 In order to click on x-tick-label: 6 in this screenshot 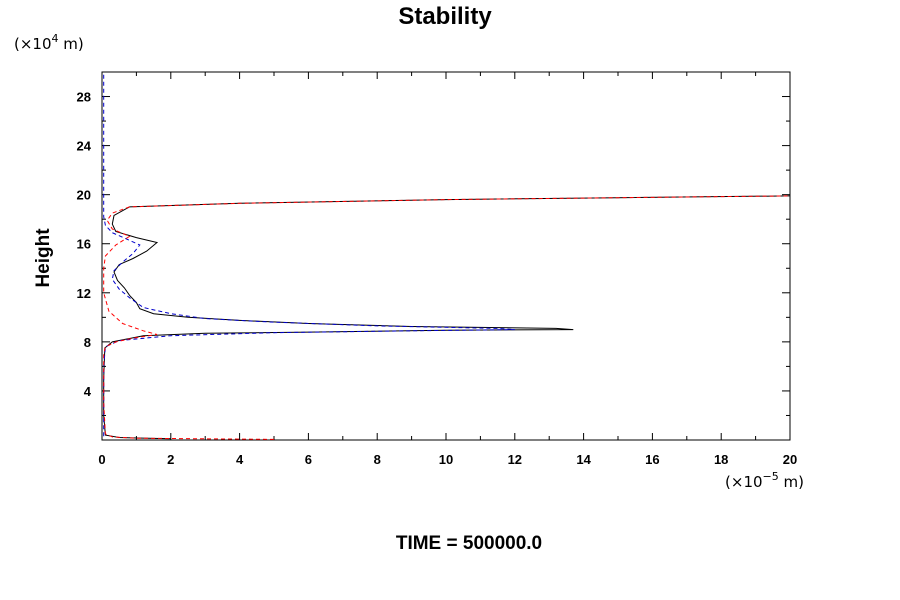, I will do `click(308, 459)`.